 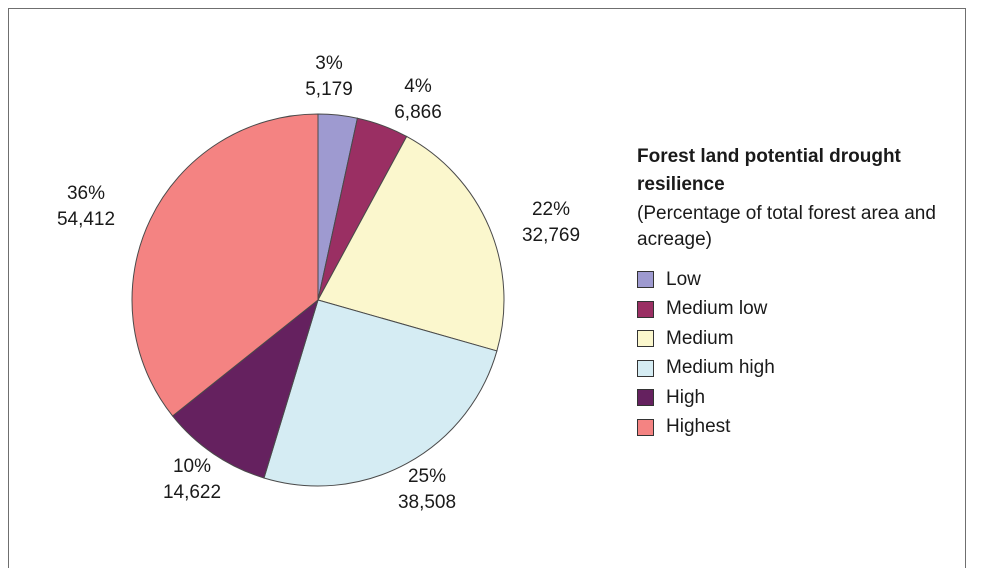 What do you see at coordinates (551, 235) in the screenshot?
I see `value-label-medium: 32,769` at bounding box center [551, 235].